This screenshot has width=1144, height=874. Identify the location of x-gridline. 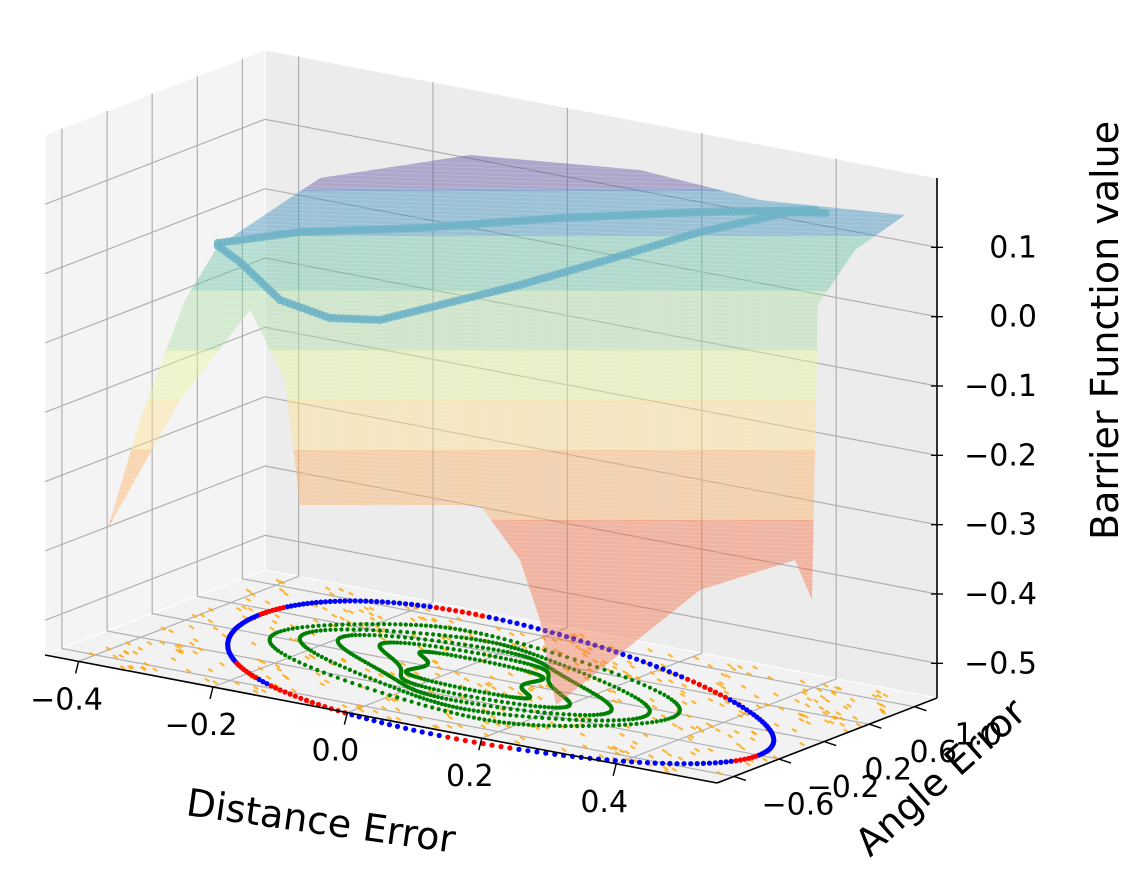
(592, 436).